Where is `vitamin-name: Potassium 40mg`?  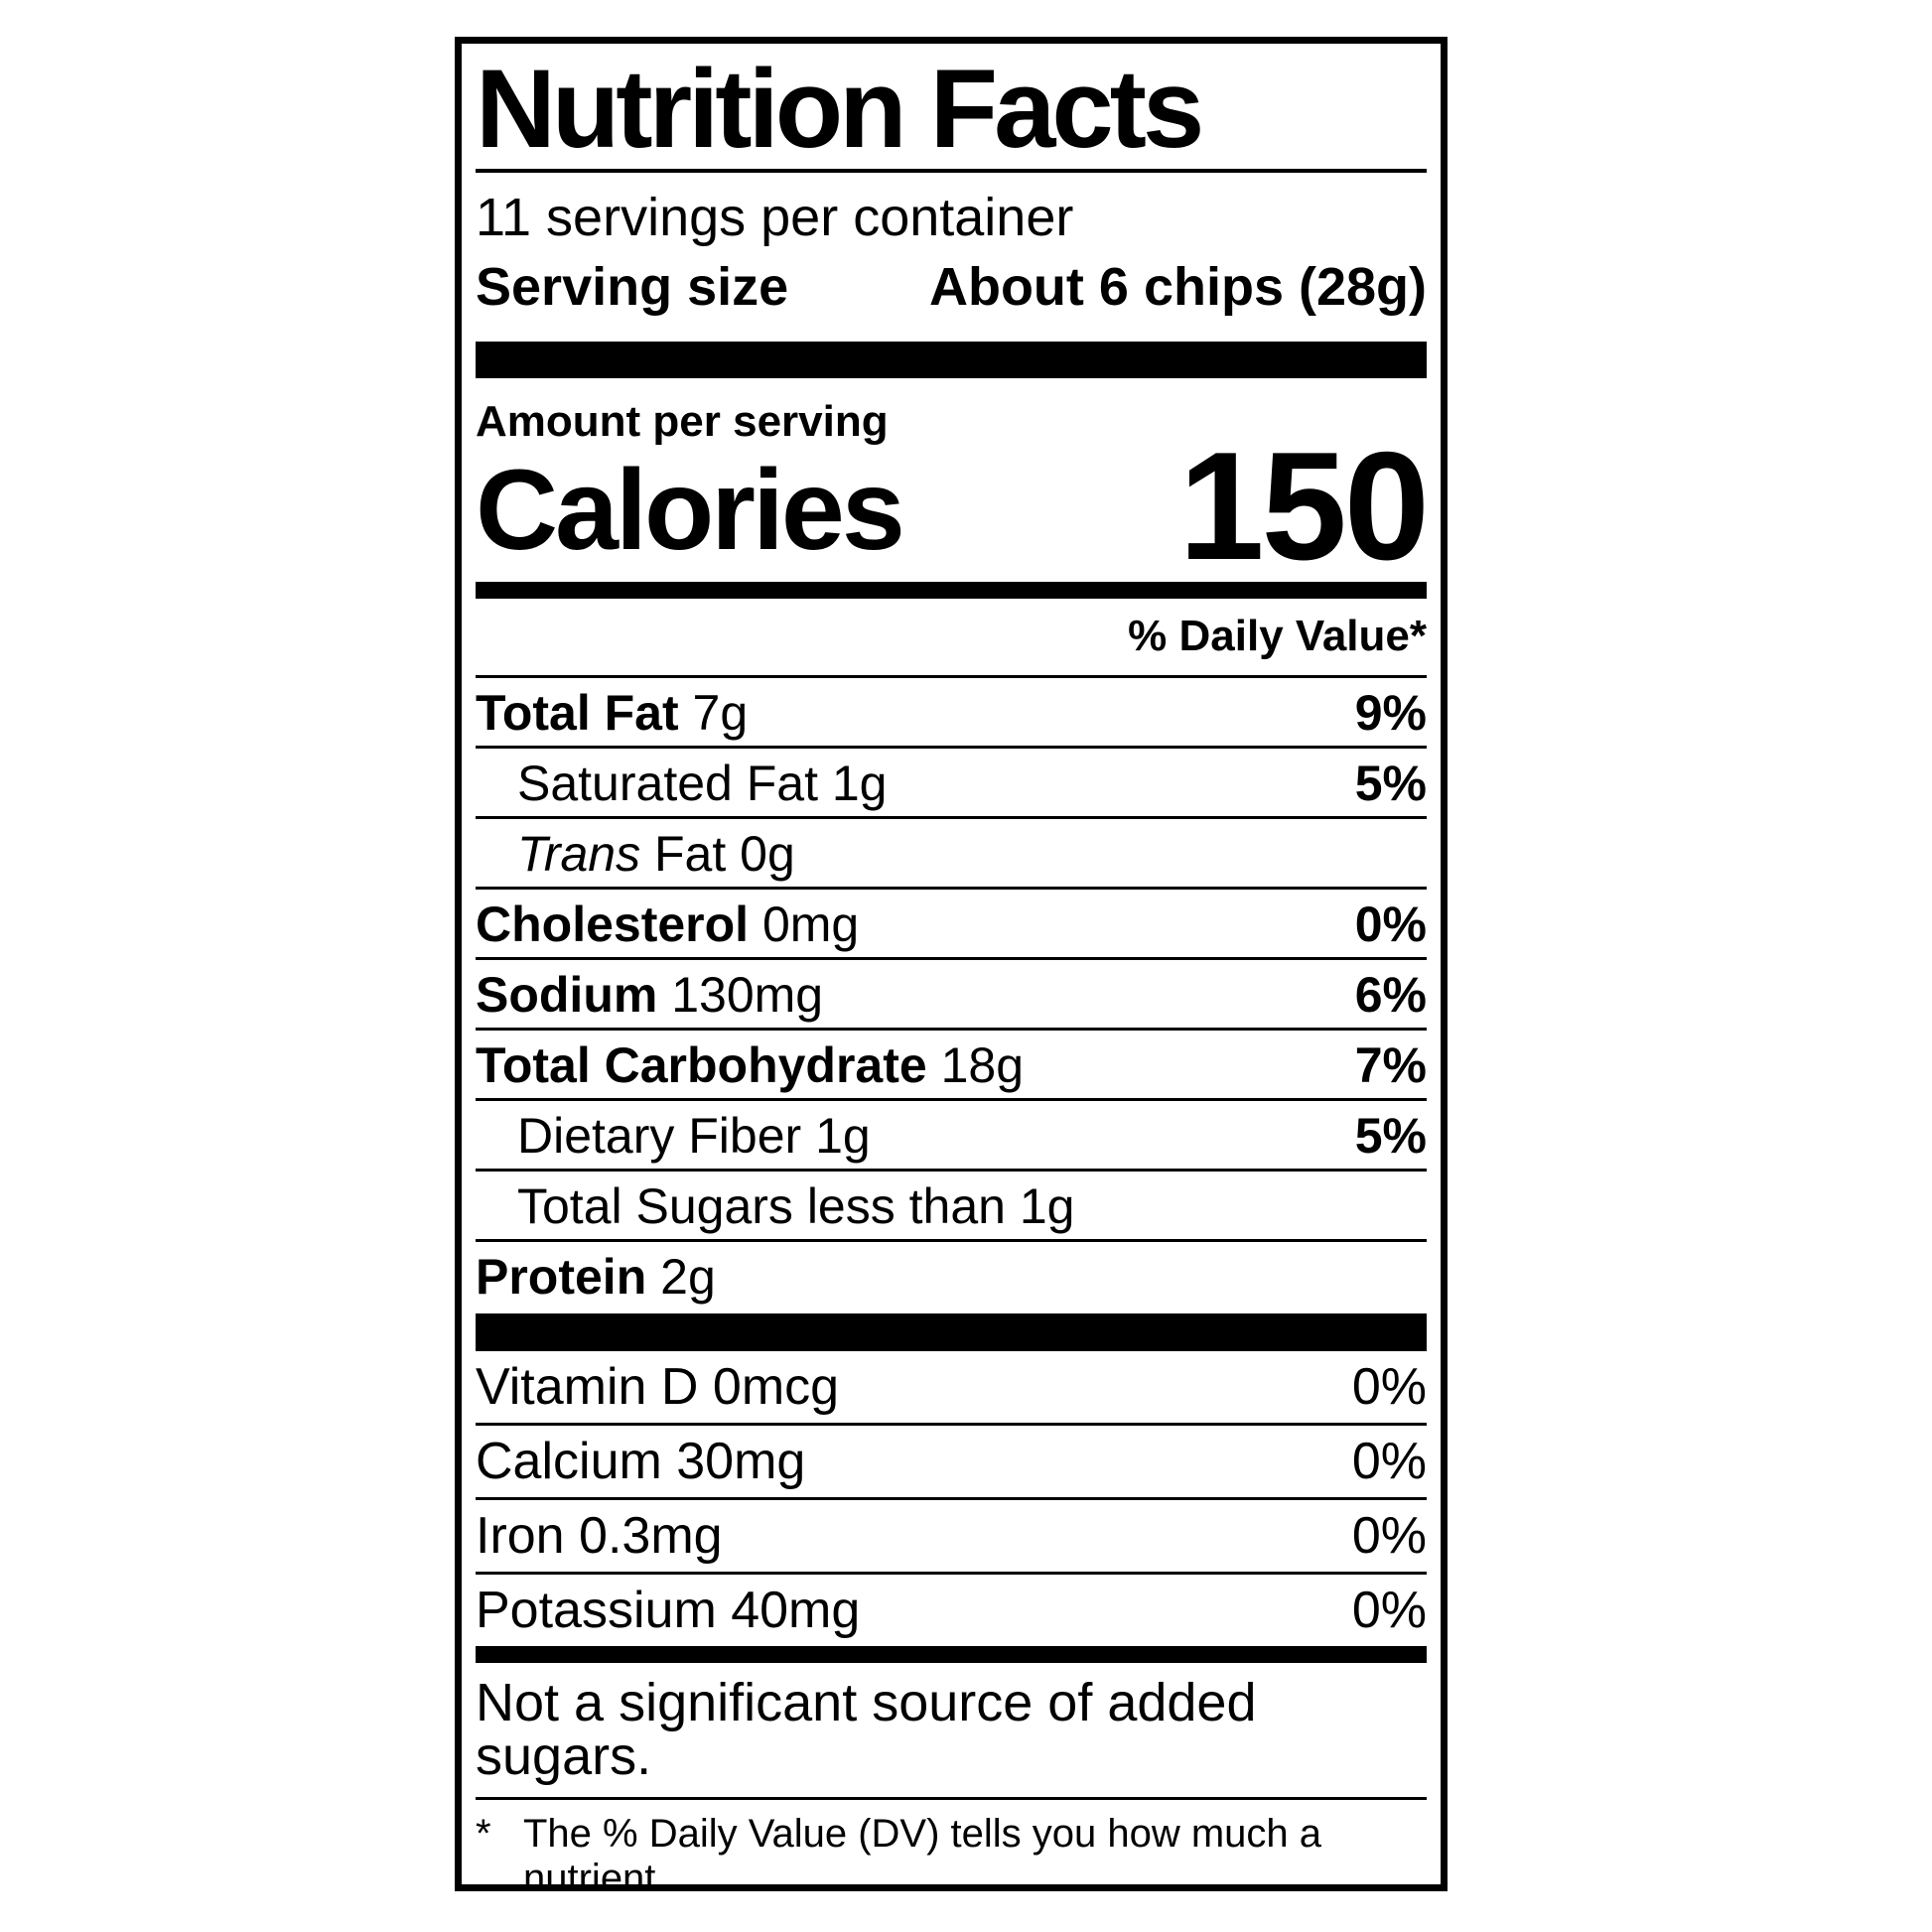
vitamin-name: Potassium 40mg is located at coordinates (668, 1611).